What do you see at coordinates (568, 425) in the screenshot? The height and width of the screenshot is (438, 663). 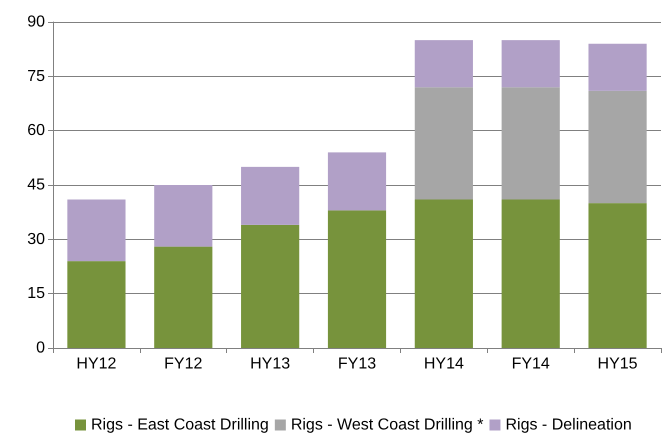 I see `legend-label: Rigs - Delineation` at bounding box center [568, 425].